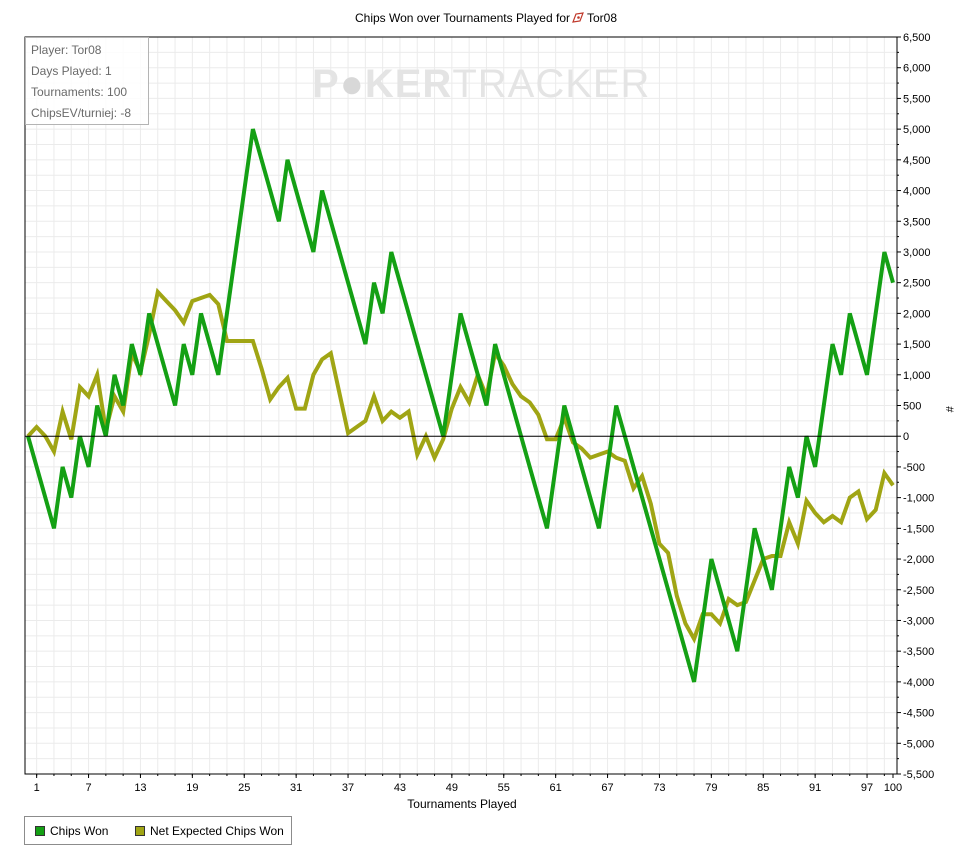 The image size is (972, 853). What do you see at coordinates (815, 788) in the screenshot?
I see `x-tick-label: 91` at bounding box center [815, 788].